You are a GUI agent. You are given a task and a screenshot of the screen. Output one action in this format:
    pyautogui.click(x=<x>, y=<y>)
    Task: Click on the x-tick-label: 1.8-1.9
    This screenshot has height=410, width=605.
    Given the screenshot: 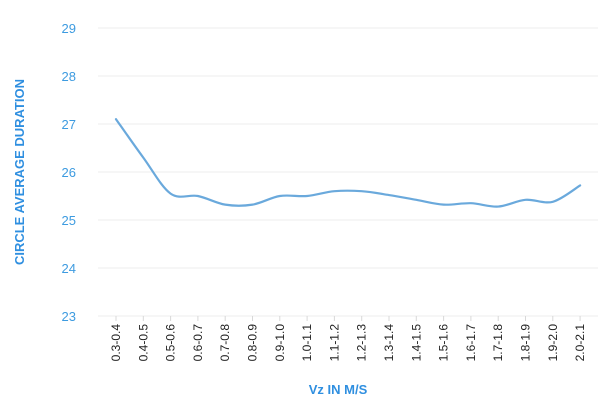 What is the action you would take?
    pyautogui.click(x=526, y=343)
    